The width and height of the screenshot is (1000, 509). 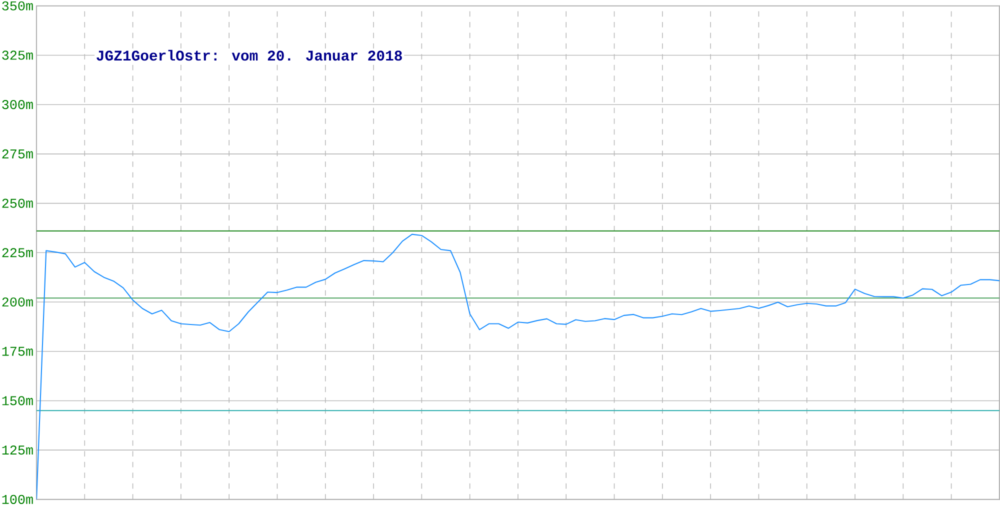 What do you see at coordinates (17, 154) in the screenshot?
I see `y-tick-label: 275m` at bounding box center [17, 154].